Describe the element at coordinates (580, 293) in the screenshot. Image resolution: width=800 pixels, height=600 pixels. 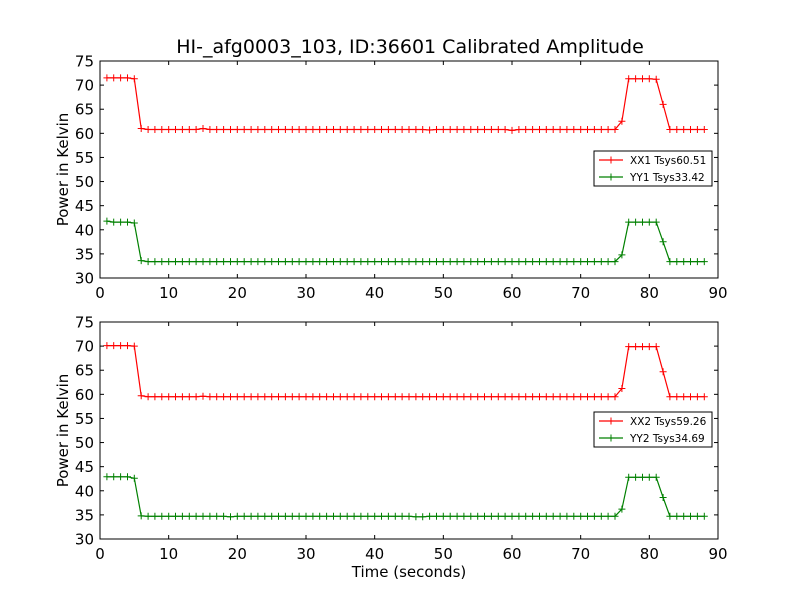
I see `x-tick-label: 70` at that location.